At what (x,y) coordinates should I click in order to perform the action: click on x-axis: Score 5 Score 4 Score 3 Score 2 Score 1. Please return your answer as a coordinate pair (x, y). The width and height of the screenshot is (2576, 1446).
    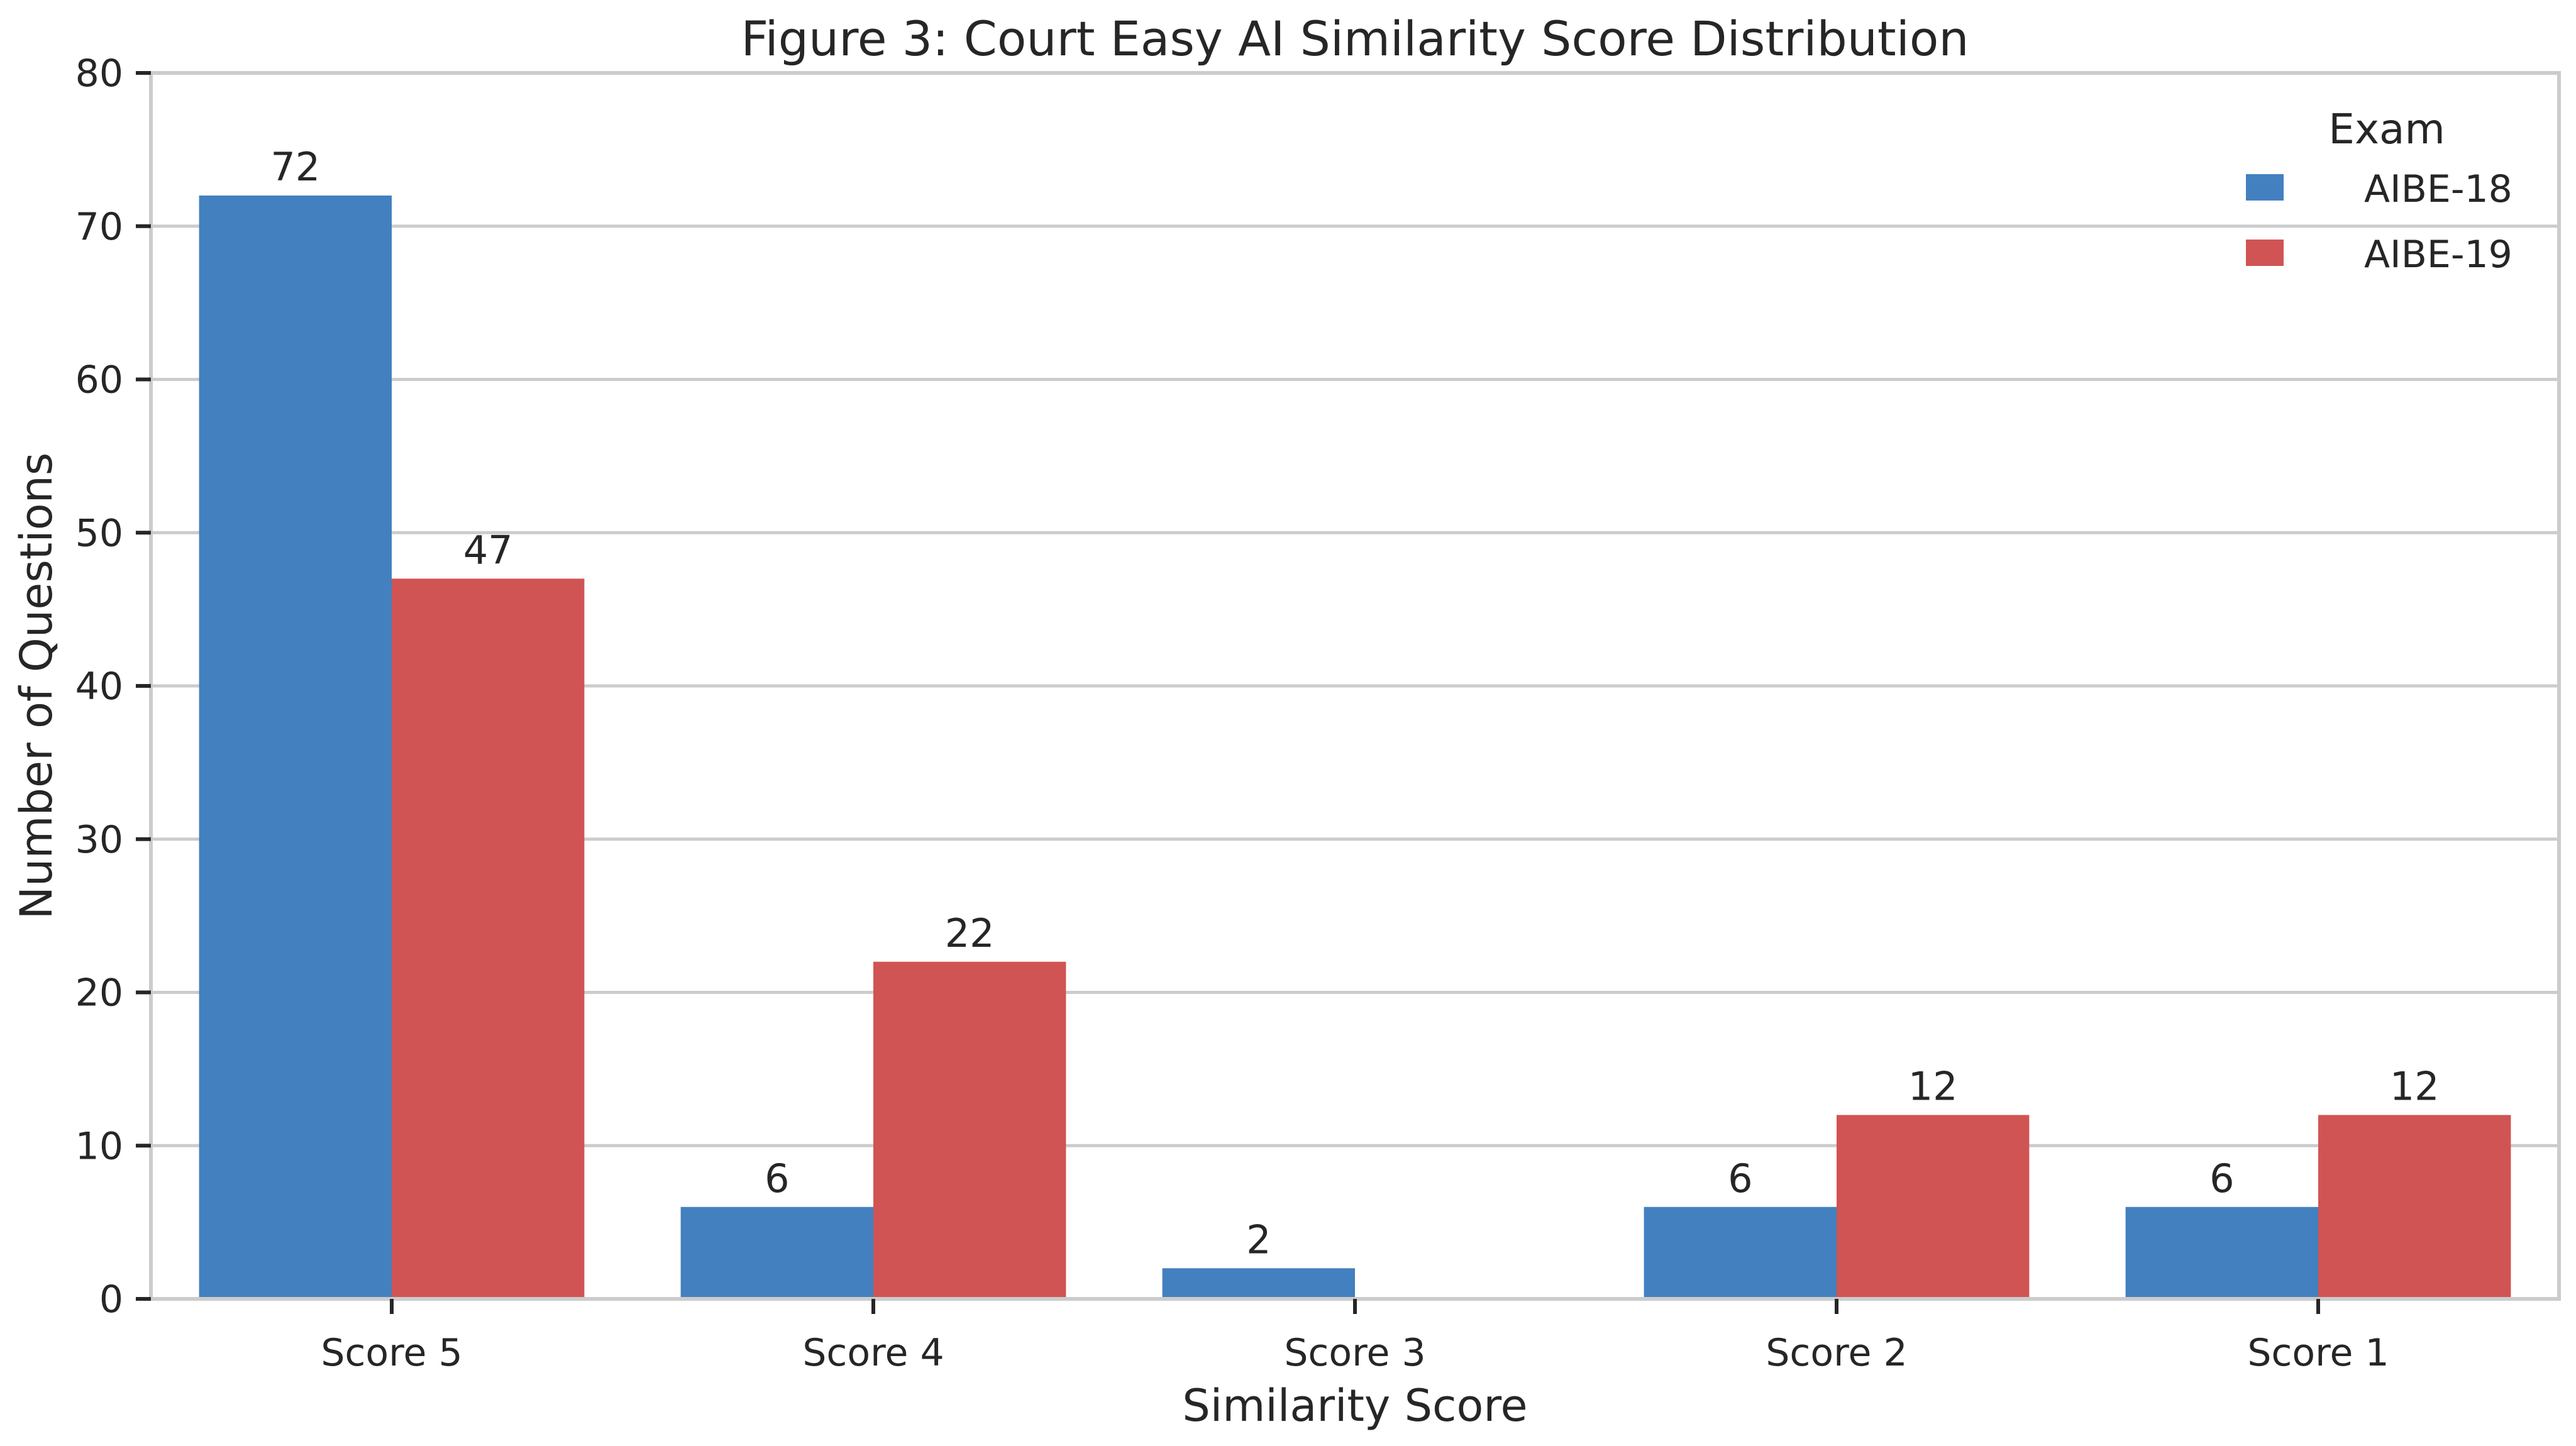
    Looking at the image, I should click on (1355, 1337).